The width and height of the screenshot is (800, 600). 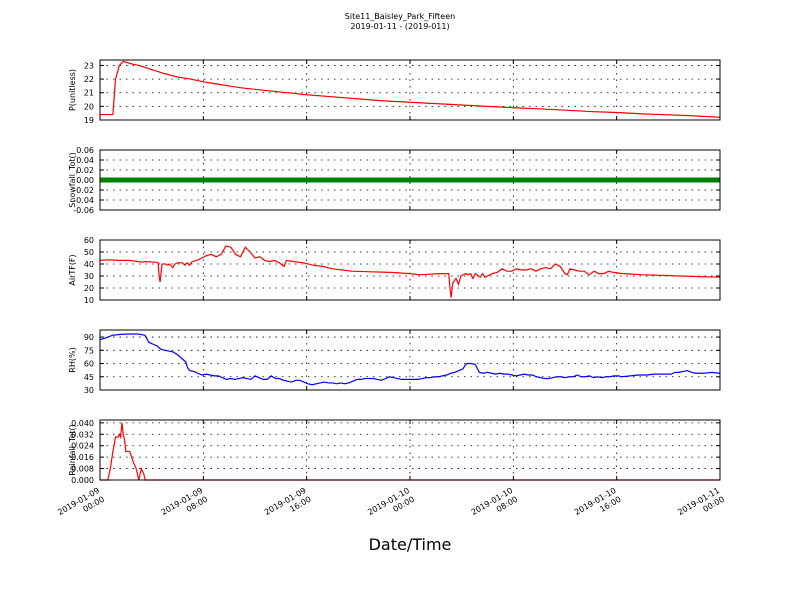 I want to click on chart-title: Site11_Baisley_Park_Fifteen, so click(x=400, y=16).